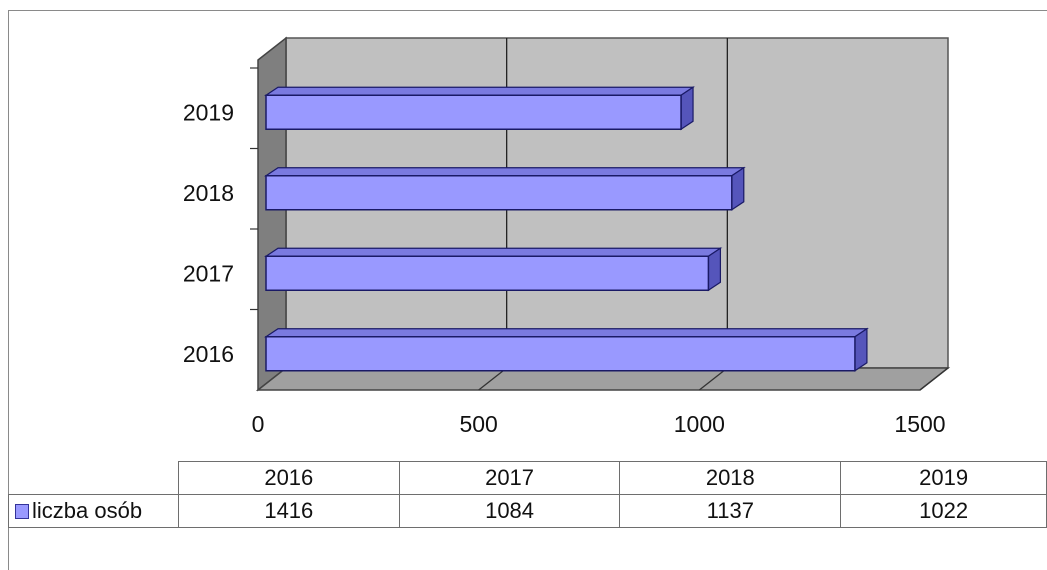 The width and height of the screenshot is (1047, 570). I want to click on x-tick-label: 500, so click(478, 424).